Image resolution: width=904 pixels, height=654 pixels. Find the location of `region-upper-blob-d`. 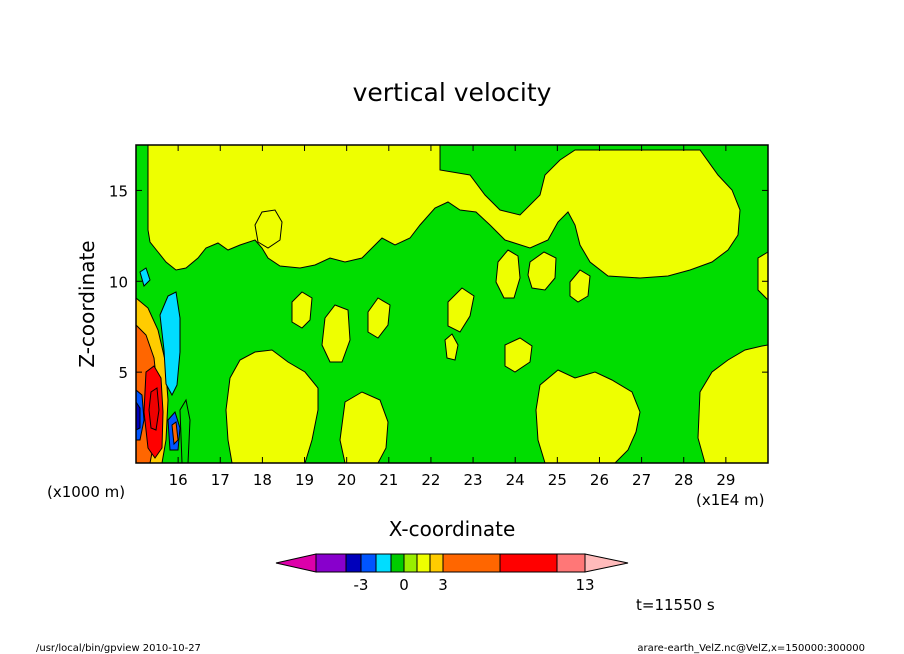

region-upper-blob-d is located at coordinates (580, 286).